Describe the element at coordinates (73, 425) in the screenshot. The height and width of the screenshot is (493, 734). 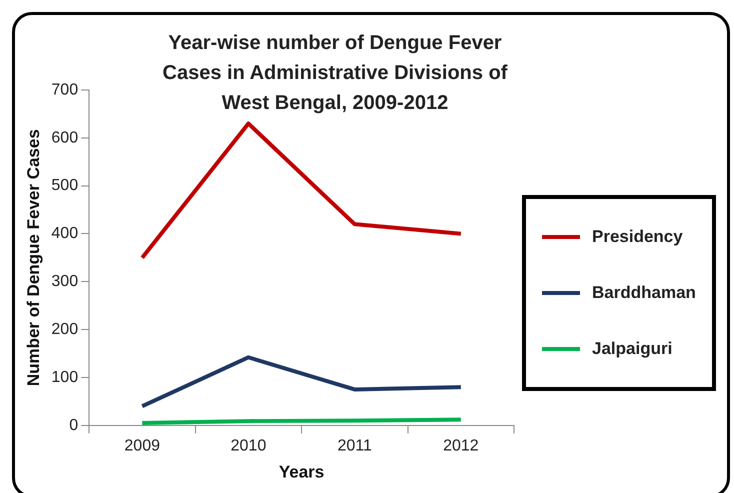
I see `y-tick-label: 0` at that location.